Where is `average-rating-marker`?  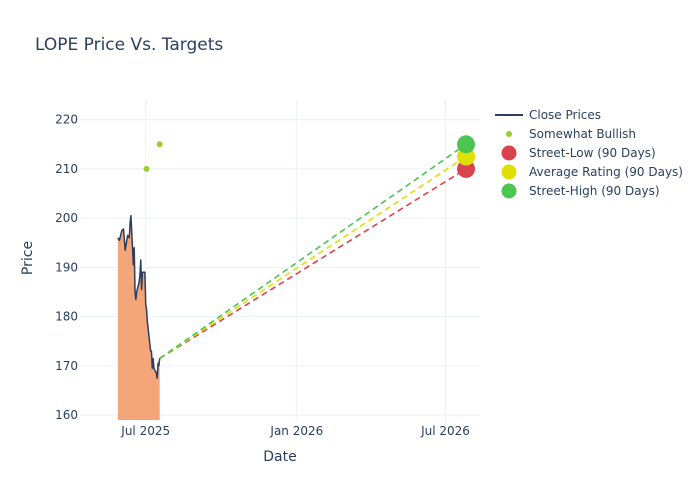 average-rating-marker is located at coordinates (466, 156).